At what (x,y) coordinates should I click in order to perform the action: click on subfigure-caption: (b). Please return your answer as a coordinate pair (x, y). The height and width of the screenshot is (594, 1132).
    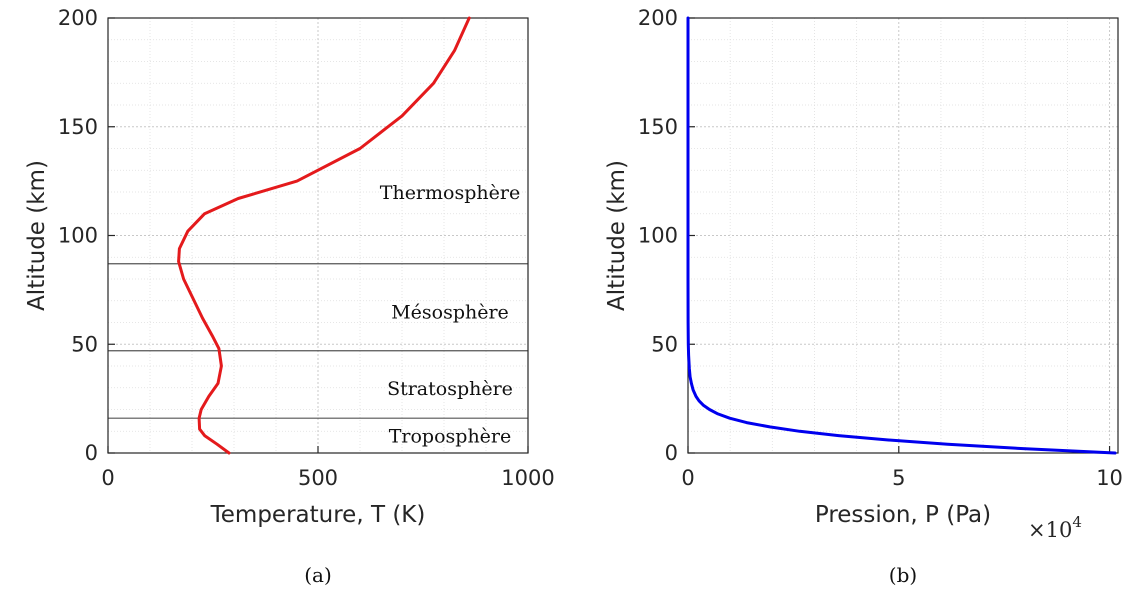
    Looking at the image, I should click on (903, 575).